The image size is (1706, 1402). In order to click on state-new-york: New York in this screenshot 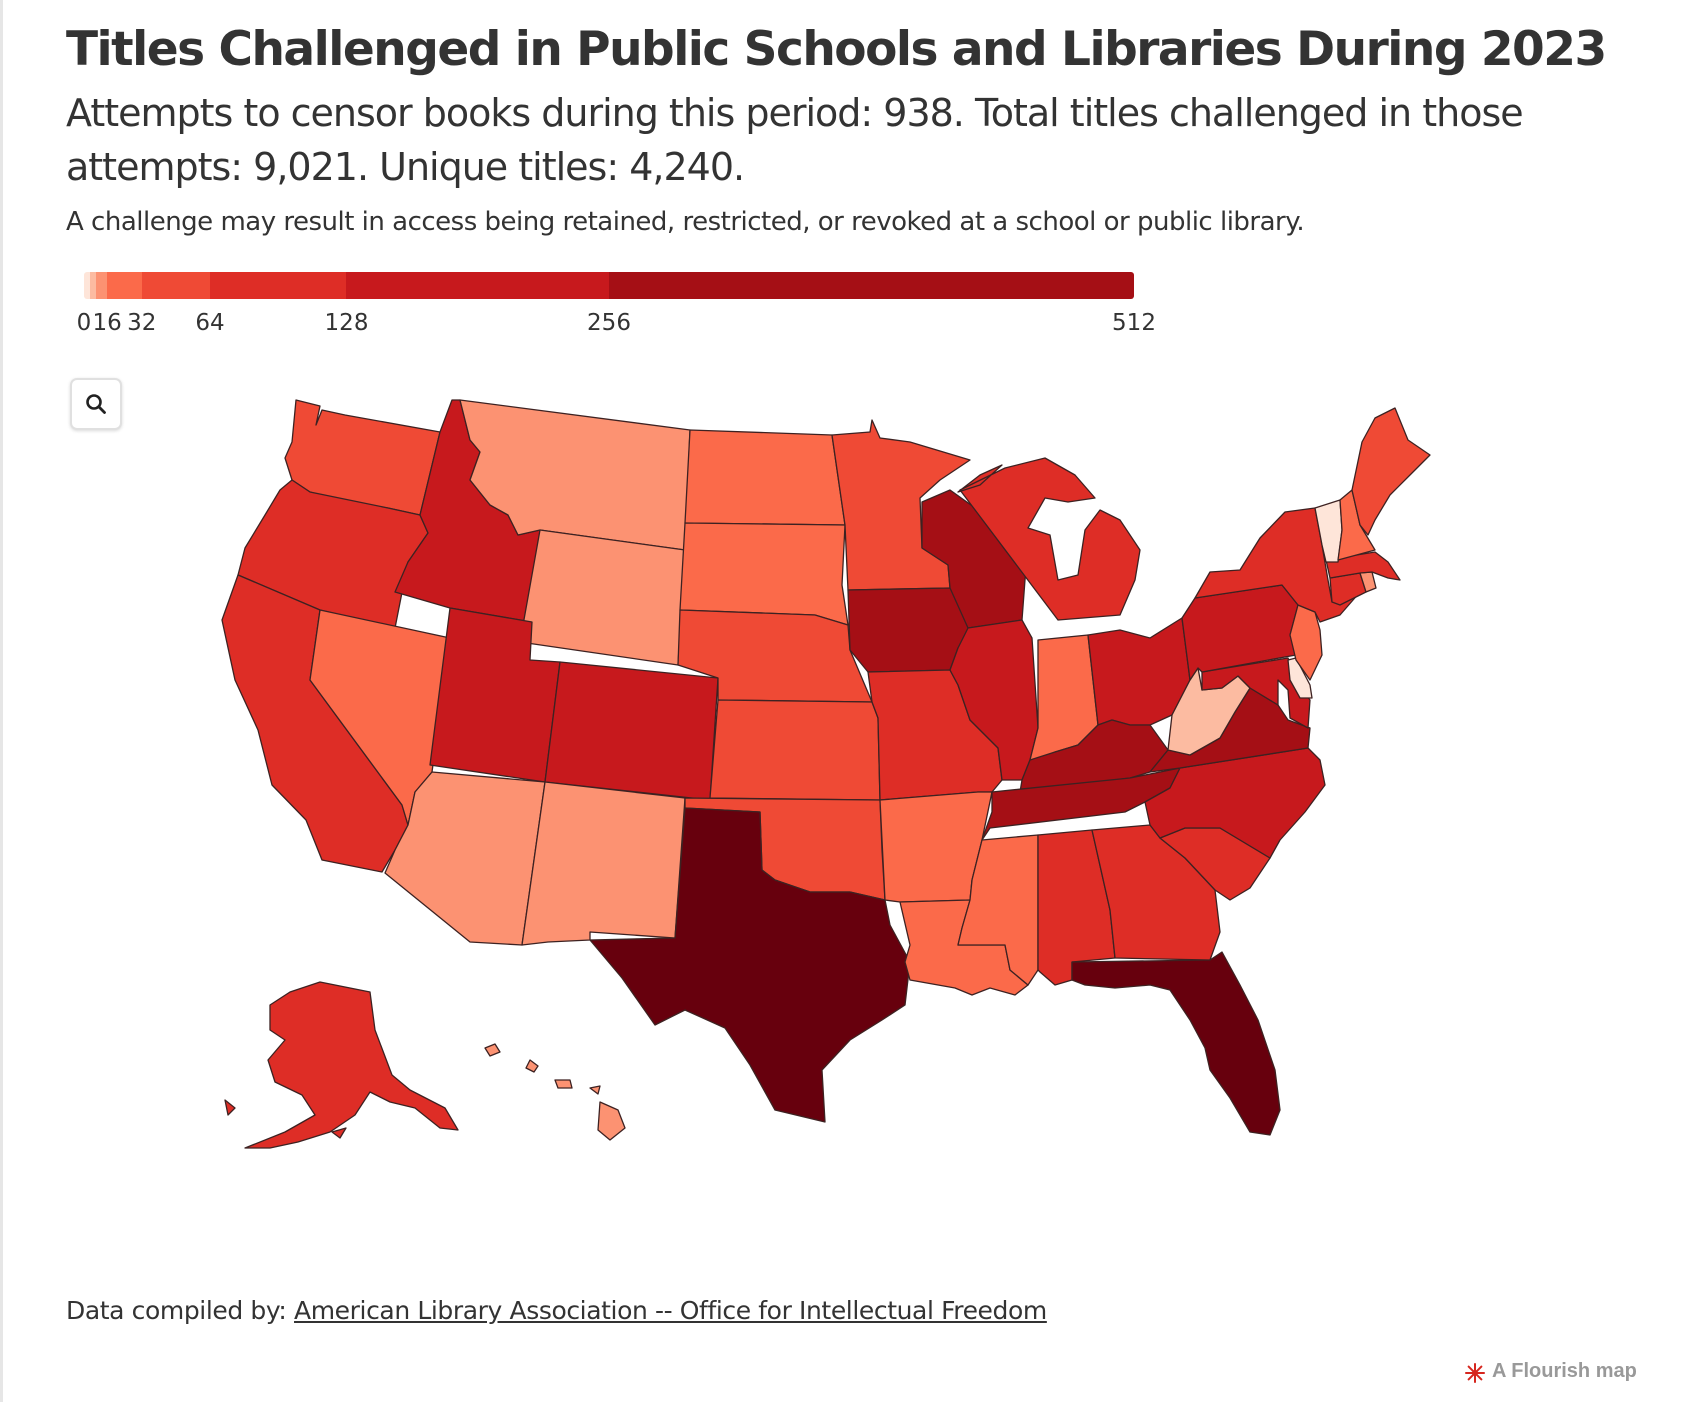, I will do `click(1277, 565)`.